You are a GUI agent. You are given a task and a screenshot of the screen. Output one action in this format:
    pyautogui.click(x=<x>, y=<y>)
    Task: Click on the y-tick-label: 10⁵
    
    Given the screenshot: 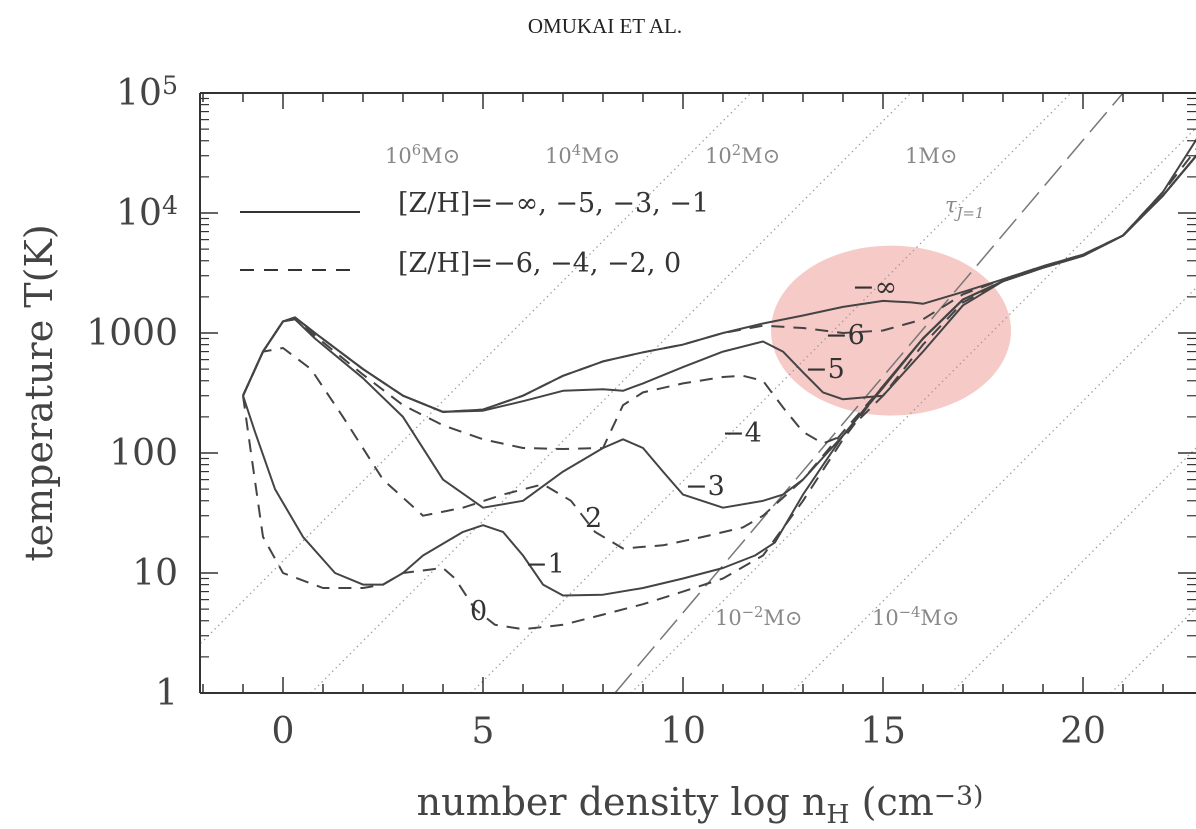 What is the action you would take?
    pyautogui.click(x=147, y=92)
    